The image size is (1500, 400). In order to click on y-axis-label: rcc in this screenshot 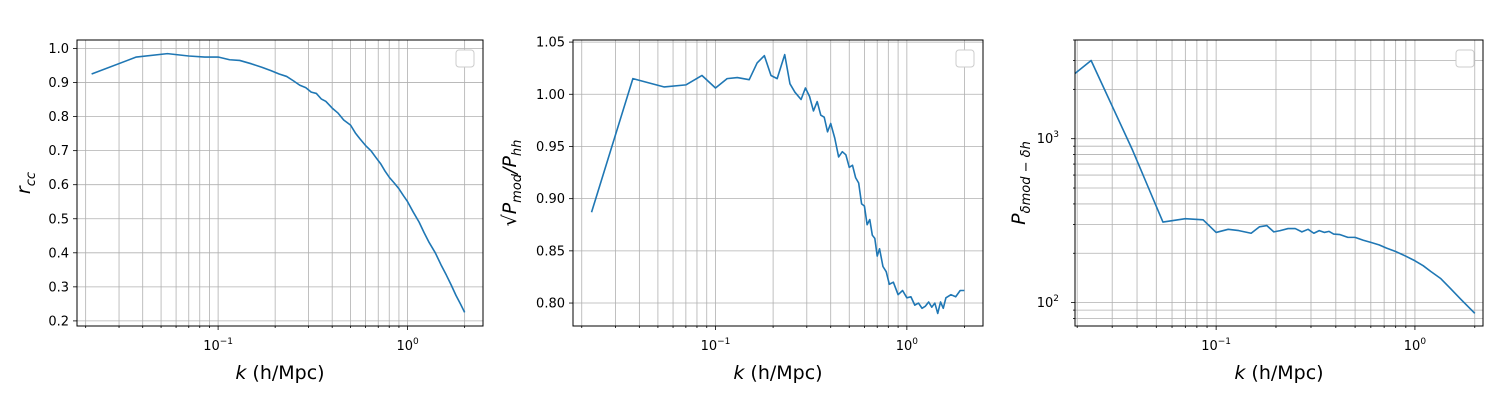, I will do `click(26, 183)`.